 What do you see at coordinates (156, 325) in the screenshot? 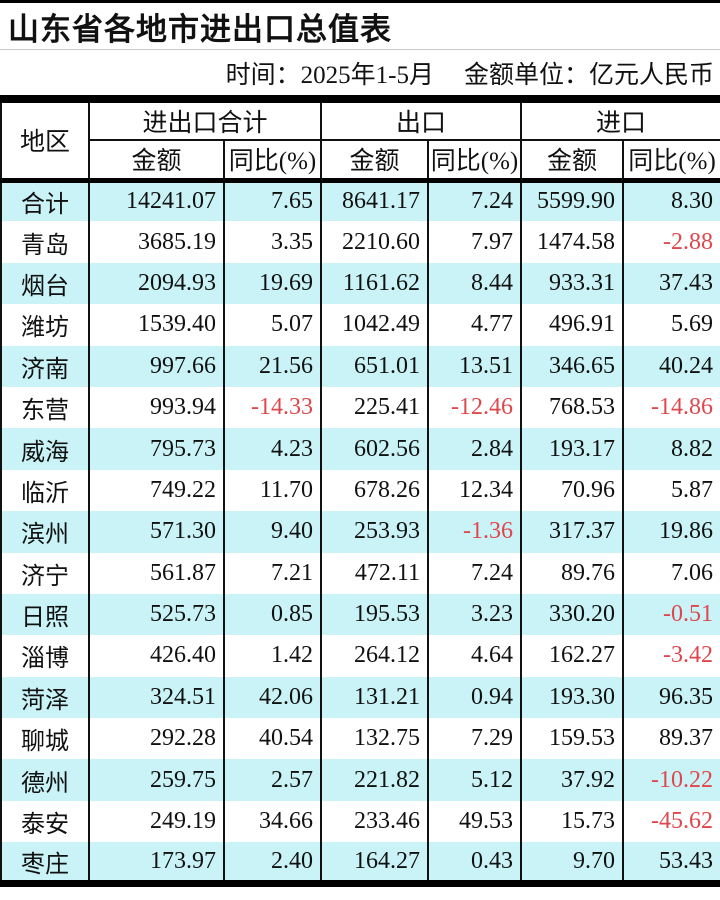
I see `value-cell: 1539.40` at bounding box center [156, 325].